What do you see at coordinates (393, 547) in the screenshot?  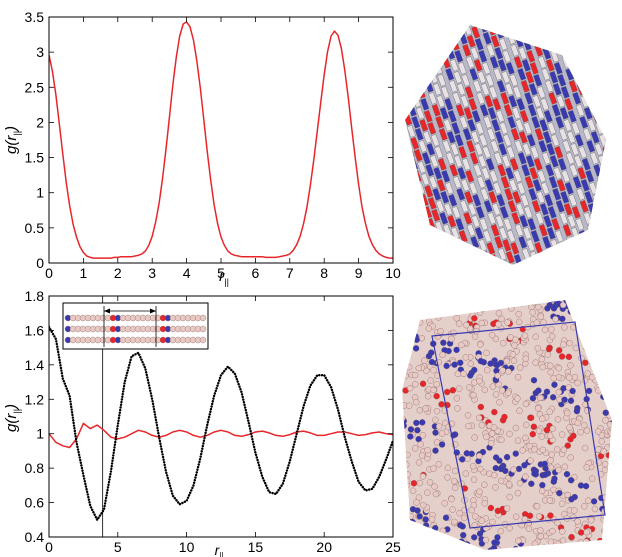 I see `bottom-x-tick-label: 25` at bounding box center [393, 547].